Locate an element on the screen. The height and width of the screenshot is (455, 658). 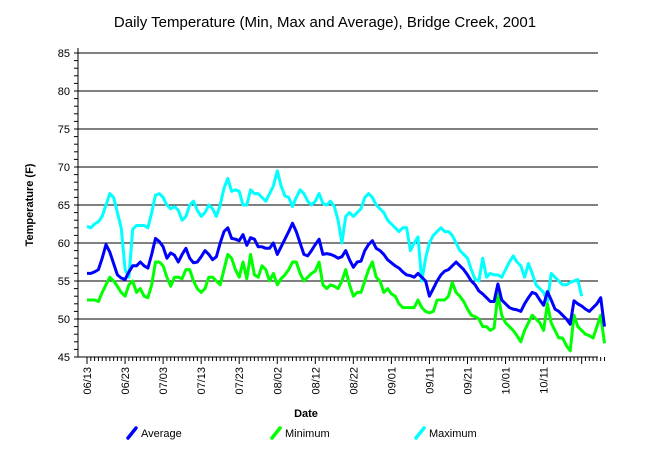
x-tick-label: 07/13 is located at coordinates (202, 381).